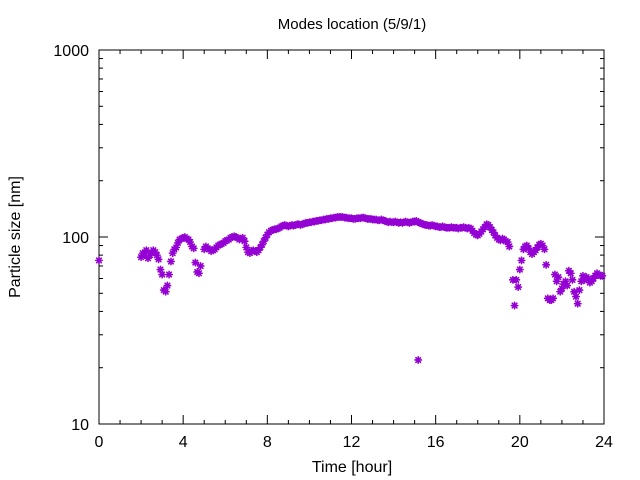 This screenshot has width=640, height=480. Describe the element at coordinates (520, 442) in the screenshot. I see `x-tick-label: 20` at that location.